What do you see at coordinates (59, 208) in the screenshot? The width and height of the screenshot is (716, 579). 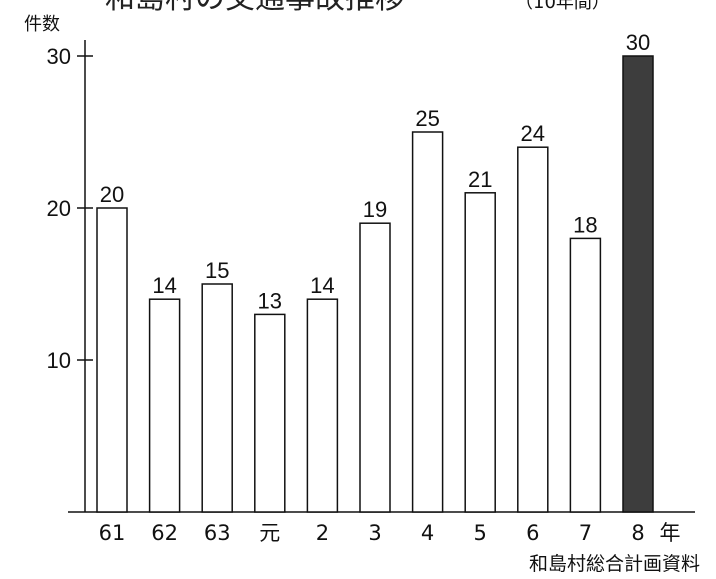 I see `y-tick-label: 20` at bounding box center [59, 208].